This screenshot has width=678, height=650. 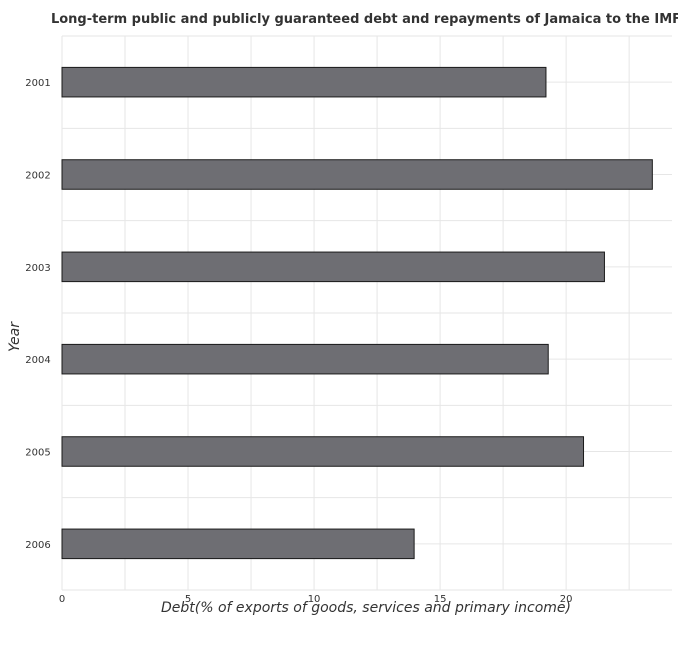 I want to click on bar-2003, so click(x=333, y=267).